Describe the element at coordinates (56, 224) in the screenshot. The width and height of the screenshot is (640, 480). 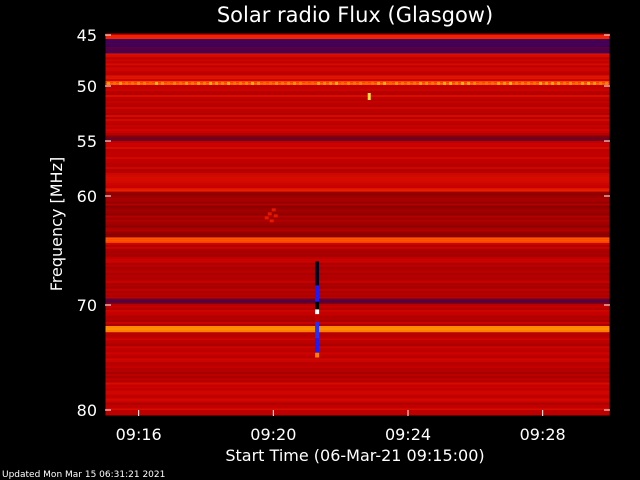
I see `y-axis-label: Frequency [MHz]` at that location.